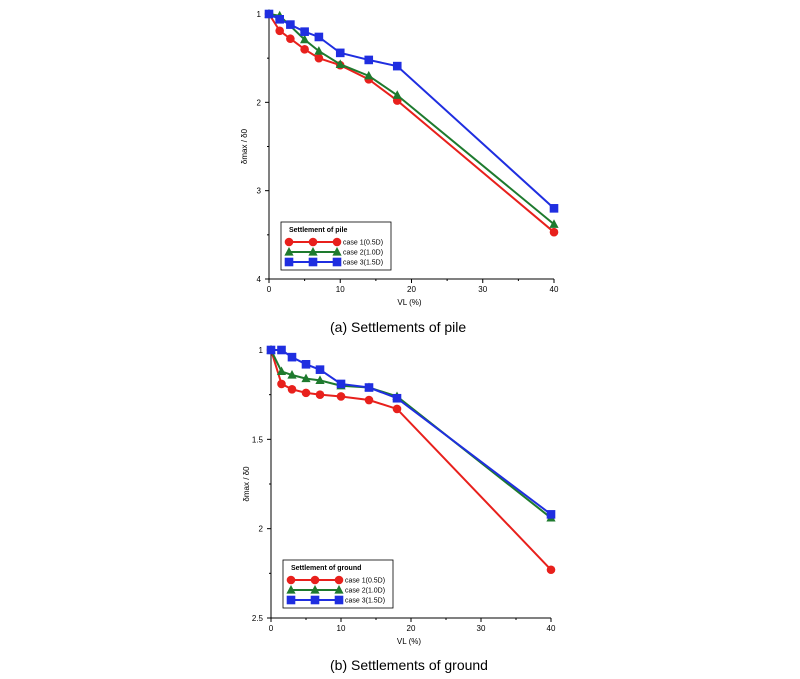  What do you see at coordinates (326, 568) in the screenshot?
I see `legend-title: Settlement of ground` at bounding box center [326, 568].